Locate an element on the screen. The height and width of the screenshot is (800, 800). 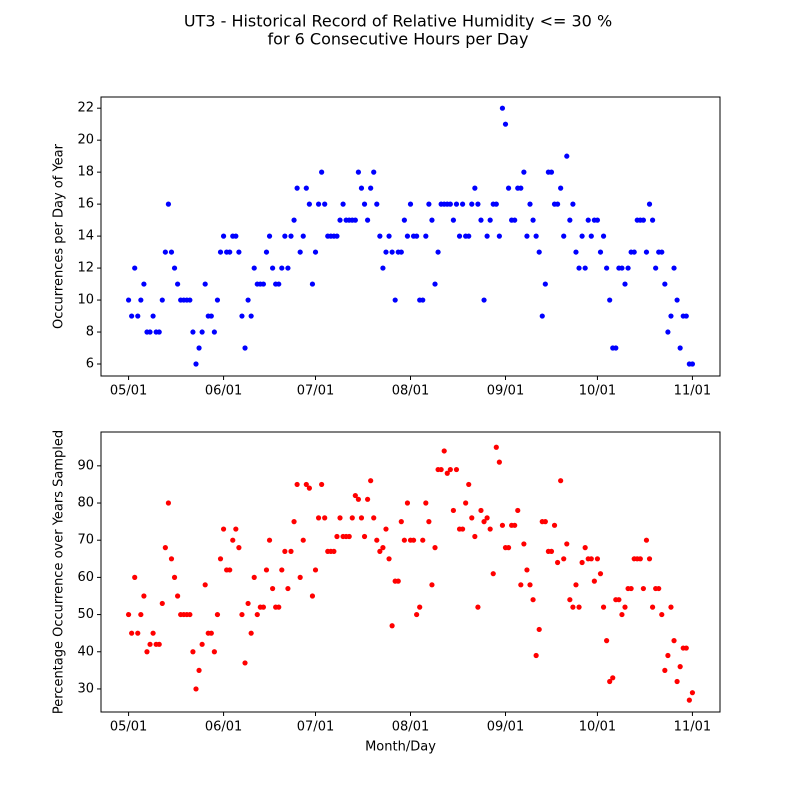
y-tick-label: 14 is located at coordinates (85, 236).